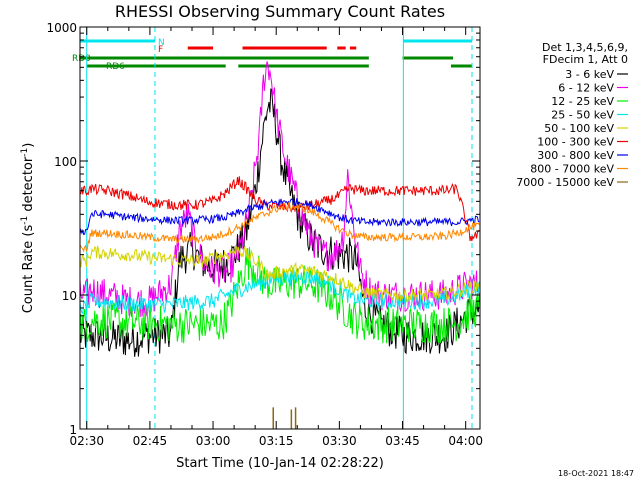 The image size is (640, 480). I want to click on legend-header-line: FDecim 1, Att 0, so click(585, 59).